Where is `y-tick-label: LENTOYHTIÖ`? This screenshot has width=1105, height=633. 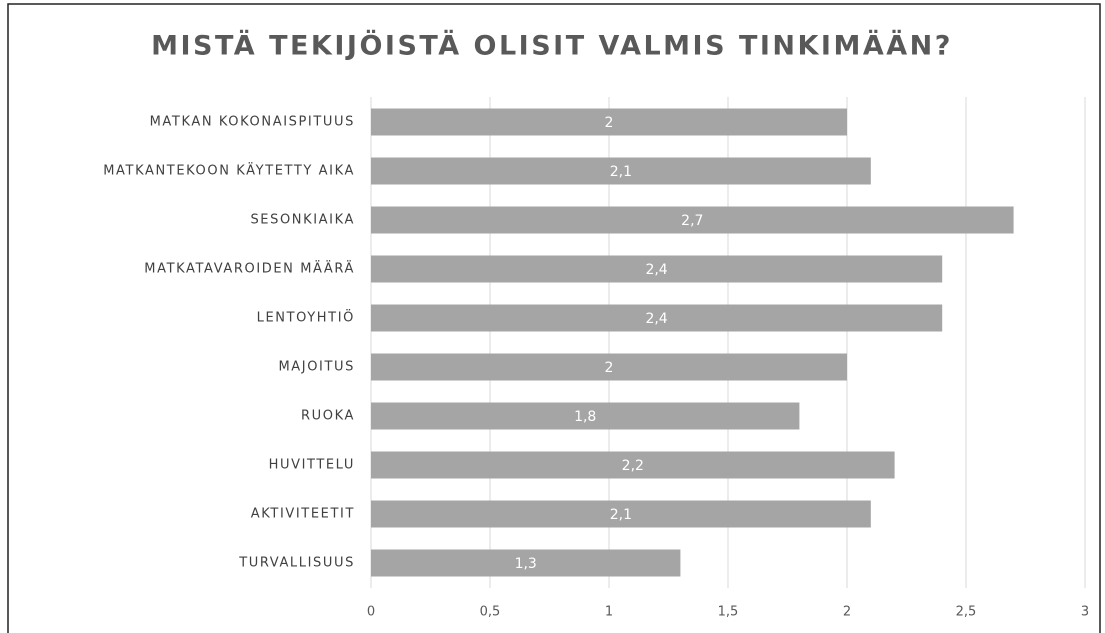 y-tick-label: LENTOYHTIÖ is located at coordinates (306, 317).